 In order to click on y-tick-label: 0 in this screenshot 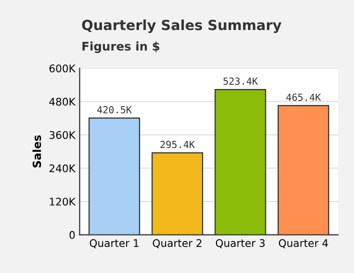, I will do `click(72, 235)`.